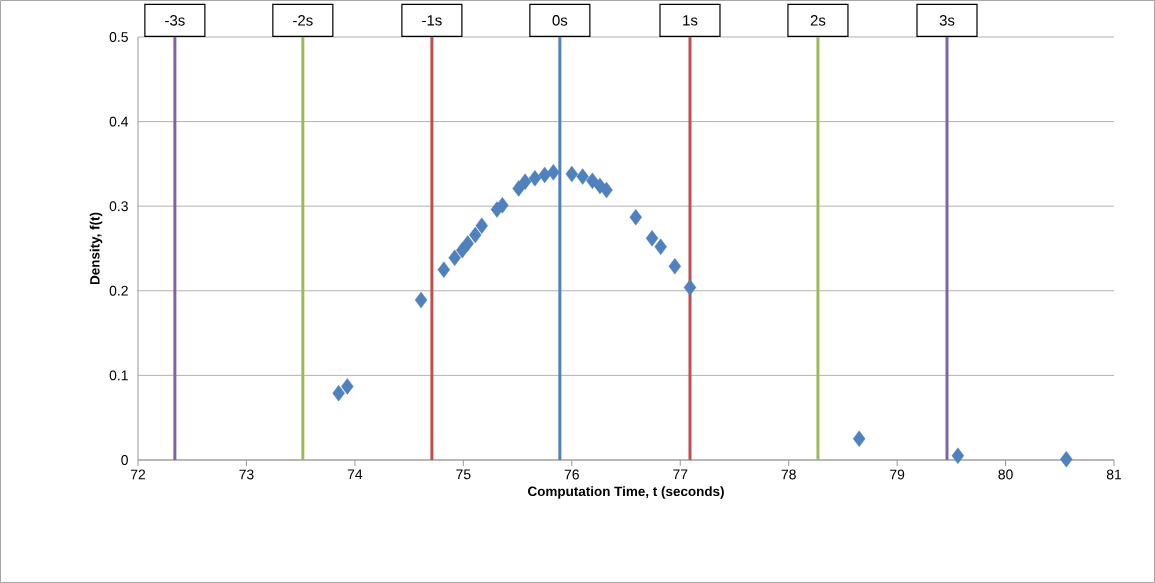 This screenshot has width=1155, height=583. What do you see at coordinates (947, 20) in the screenshot?
I see `ref-line-label: 3s` at bounding box center [947, 20].